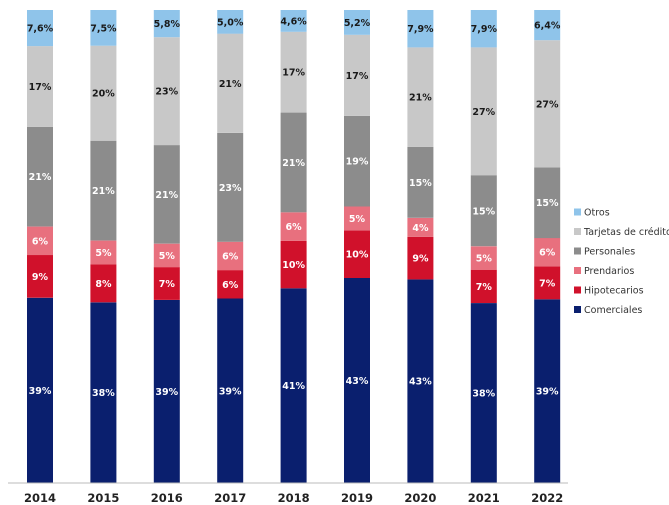  I want to click on bar-segment-personales-2015, so click(103, 190).